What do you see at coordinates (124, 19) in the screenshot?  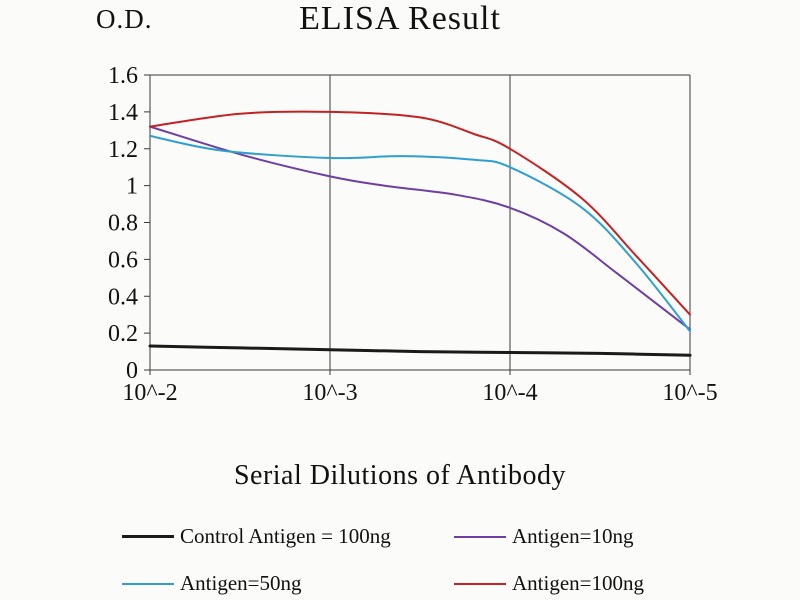 I see `y-axis-title: O.D.` at bounding box center [124, 19].